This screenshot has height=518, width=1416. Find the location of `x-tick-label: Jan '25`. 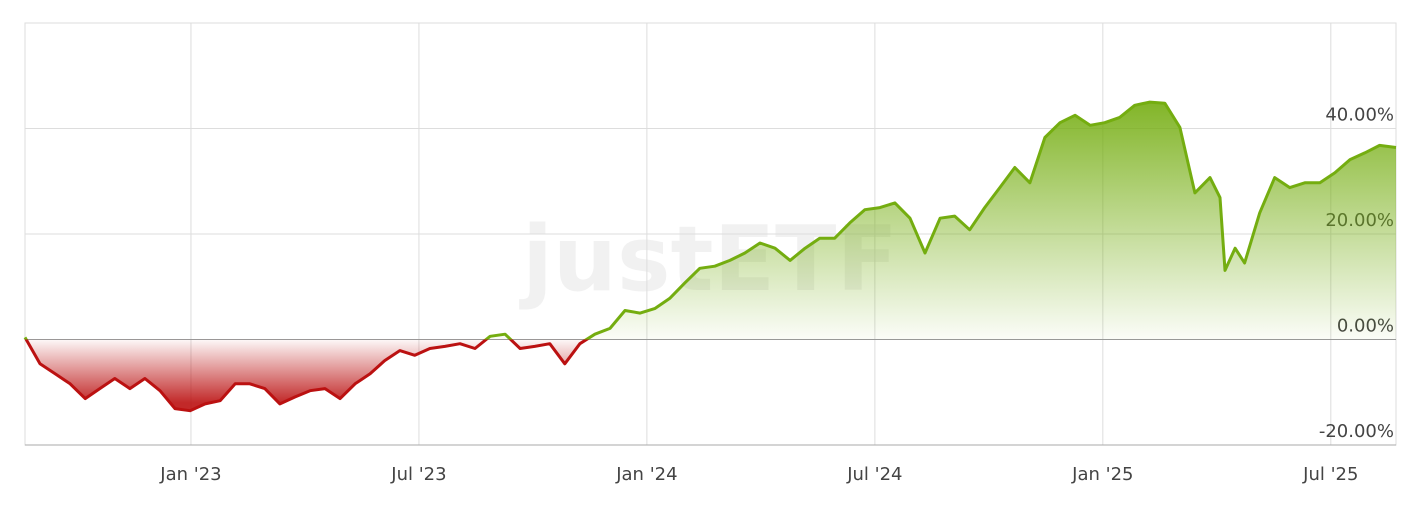

x-tick-label: Jan '25 is located at coordinates (1102, 474).